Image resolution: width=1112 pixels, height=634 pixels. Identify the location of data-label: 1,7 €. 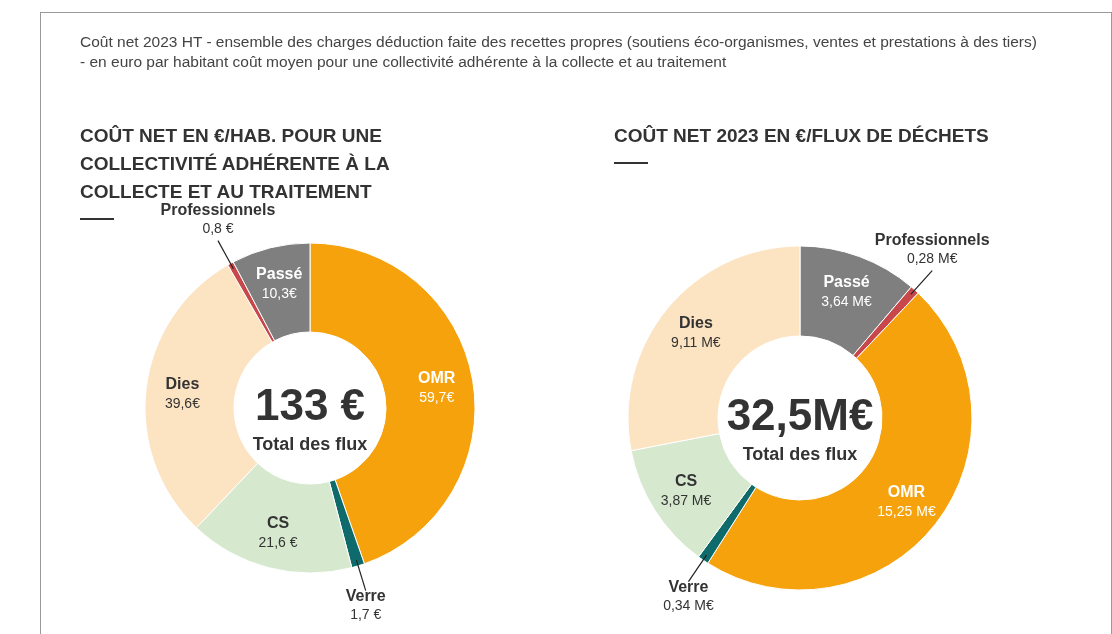
(366, 613).